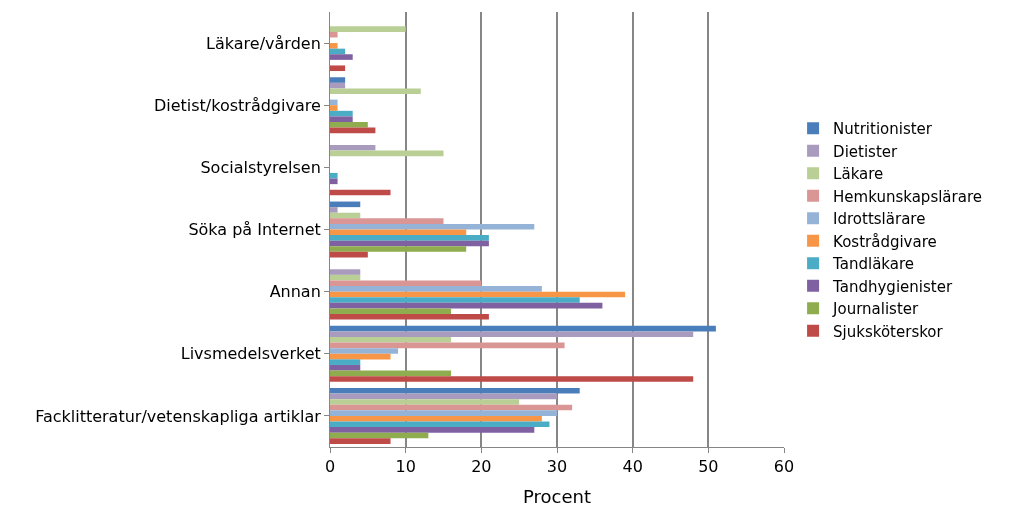 The image size is (1024, 507). I want to click on legend-label: Läkare, so click(858, 174).